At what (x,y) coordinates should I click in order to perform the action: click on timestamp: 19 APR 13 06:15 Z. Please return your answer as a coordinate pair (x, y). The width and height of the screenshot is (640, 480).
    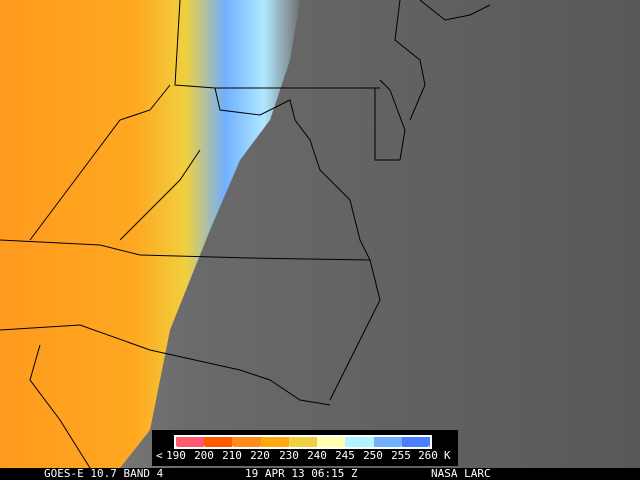
    Looking at the image, I should click on (301, 473).